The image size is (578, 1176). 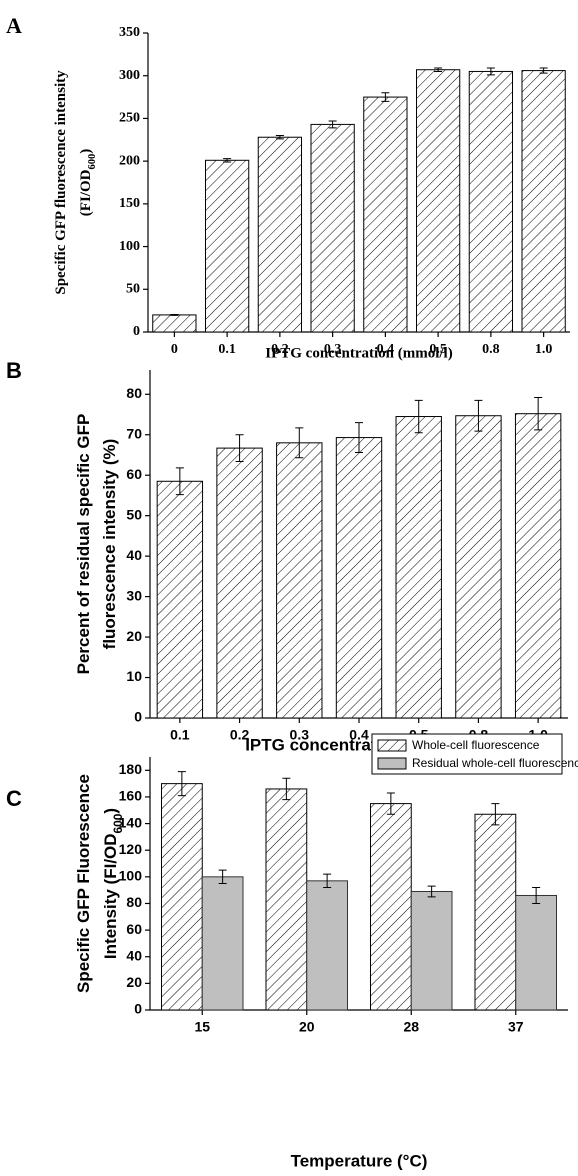 I want to click on y-axis-label: Percent of residual specific GFP, so click(x=83, y=544).